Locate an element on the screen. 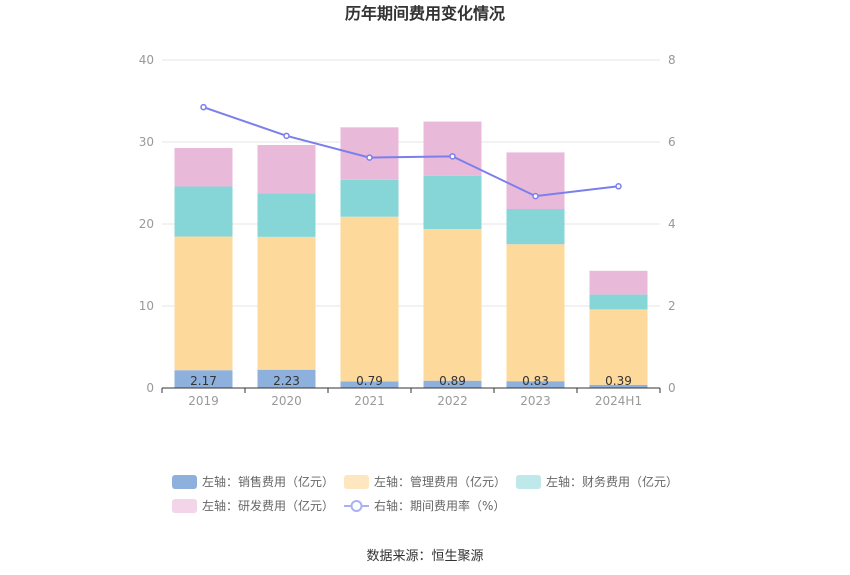 The image size is (850, 575). legend-label: 左轴：销售费用（亿元） is located at coordinates (268, 481).